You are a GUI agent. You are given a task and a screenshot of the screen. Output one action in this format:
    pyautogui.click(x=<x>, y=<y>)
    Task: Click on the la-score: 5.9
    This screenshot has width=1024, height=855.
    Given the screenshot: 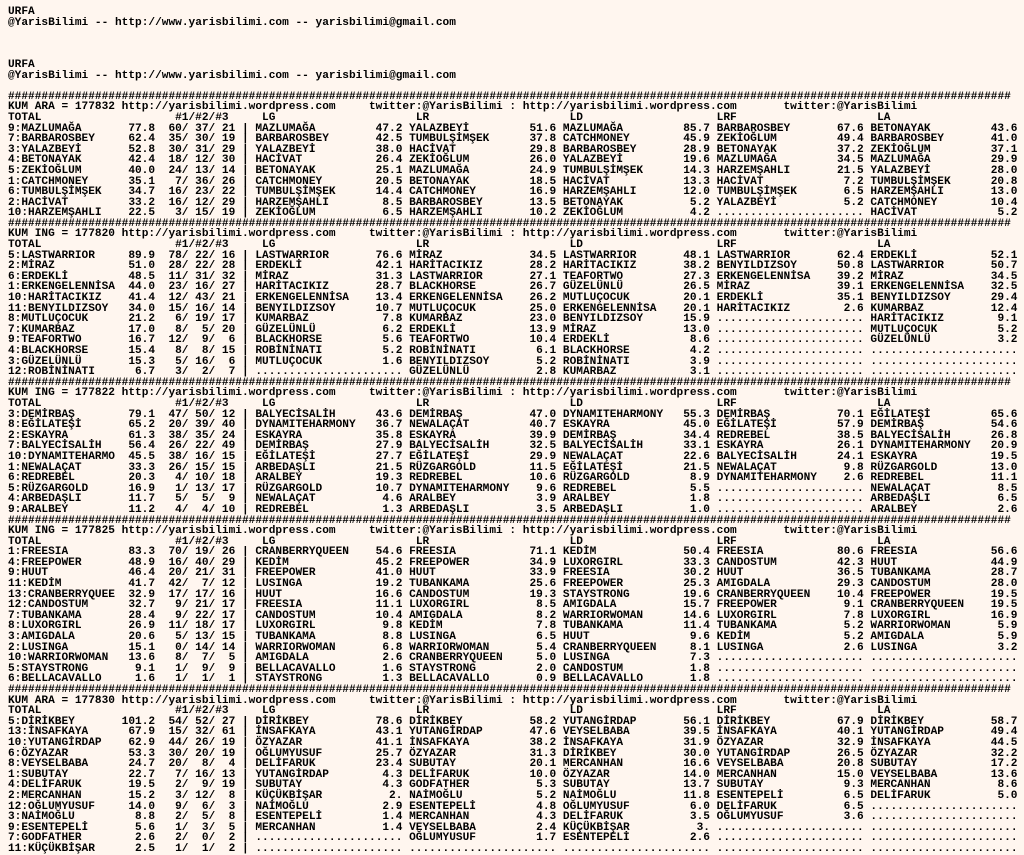 What is the action you would take?
    pyautogui.click(x=1007, y=626)
    